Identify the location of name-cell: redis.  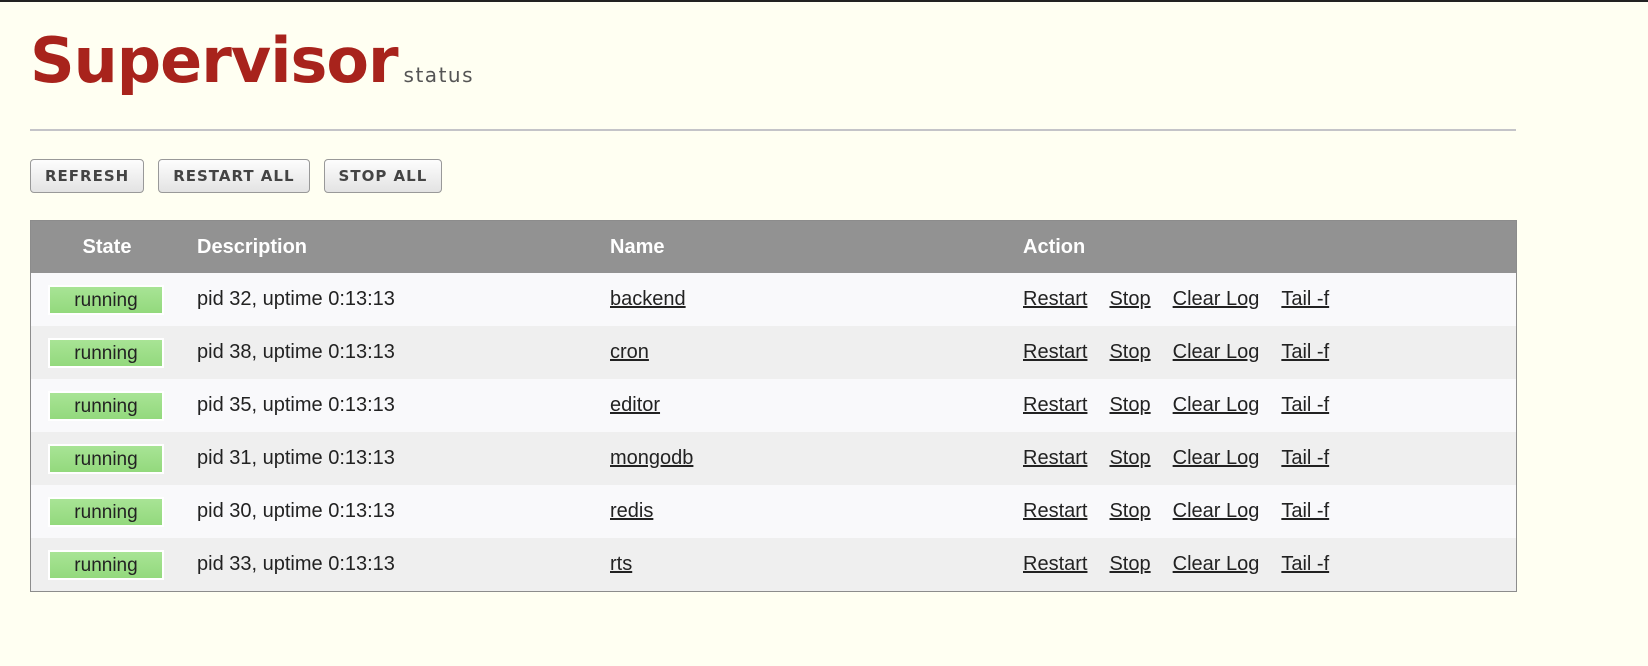
(815, 511).